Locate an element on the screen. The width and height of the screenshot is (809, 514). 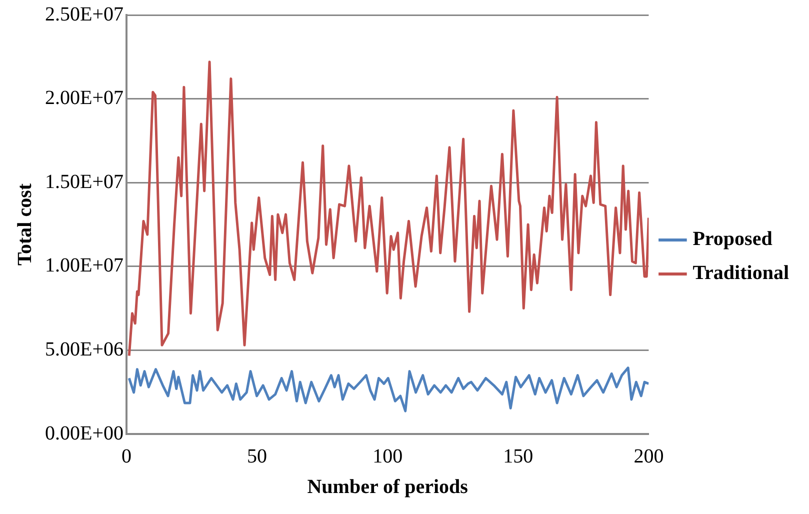
legend-label: Proposed is located at coordinates (732, 239).